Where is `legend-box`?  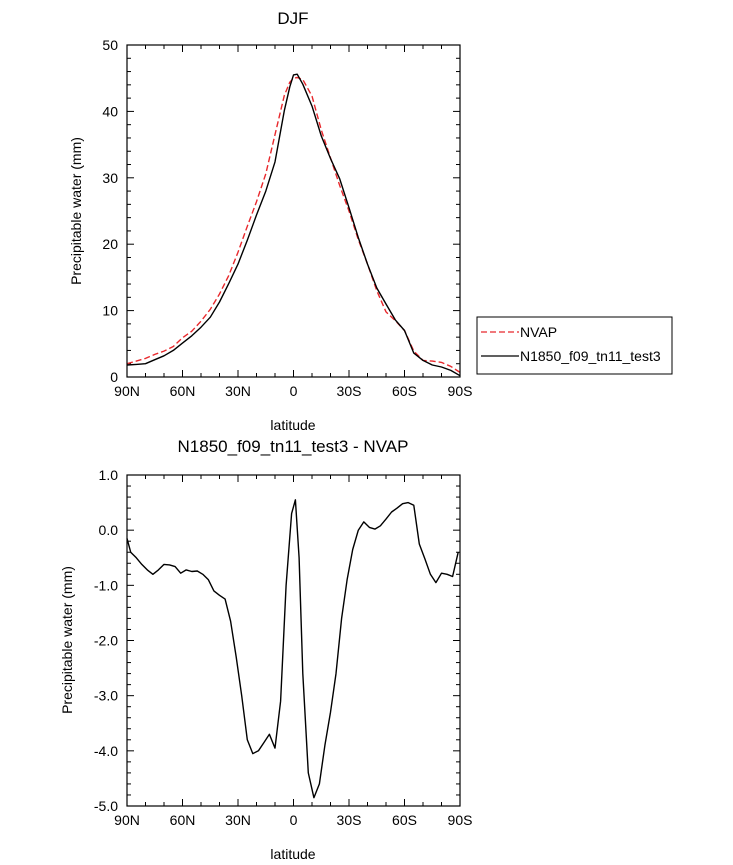 legend-box is located at coordinates (574, 345).